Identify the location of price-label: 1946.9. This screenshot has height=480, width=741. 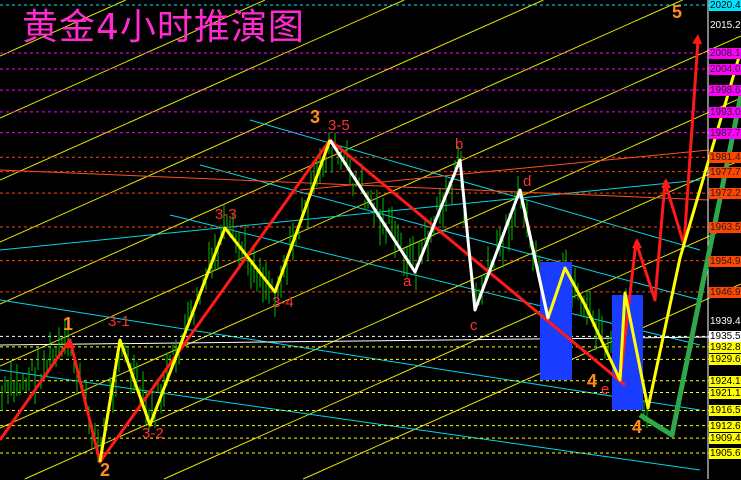
(725, 292).